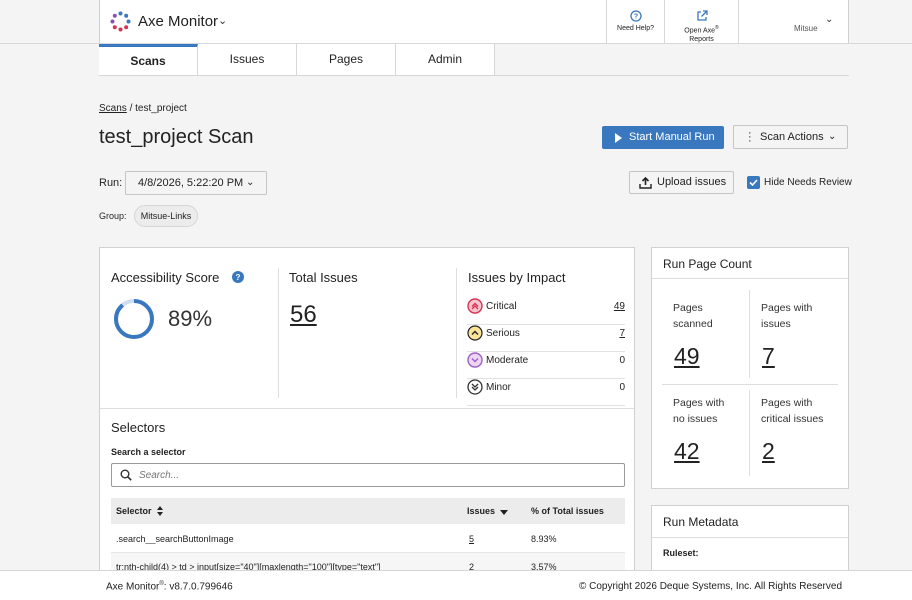  Describe the element at coordinates (622, 333) in the screenshot. I see `impact-count-link: 7` at that location.